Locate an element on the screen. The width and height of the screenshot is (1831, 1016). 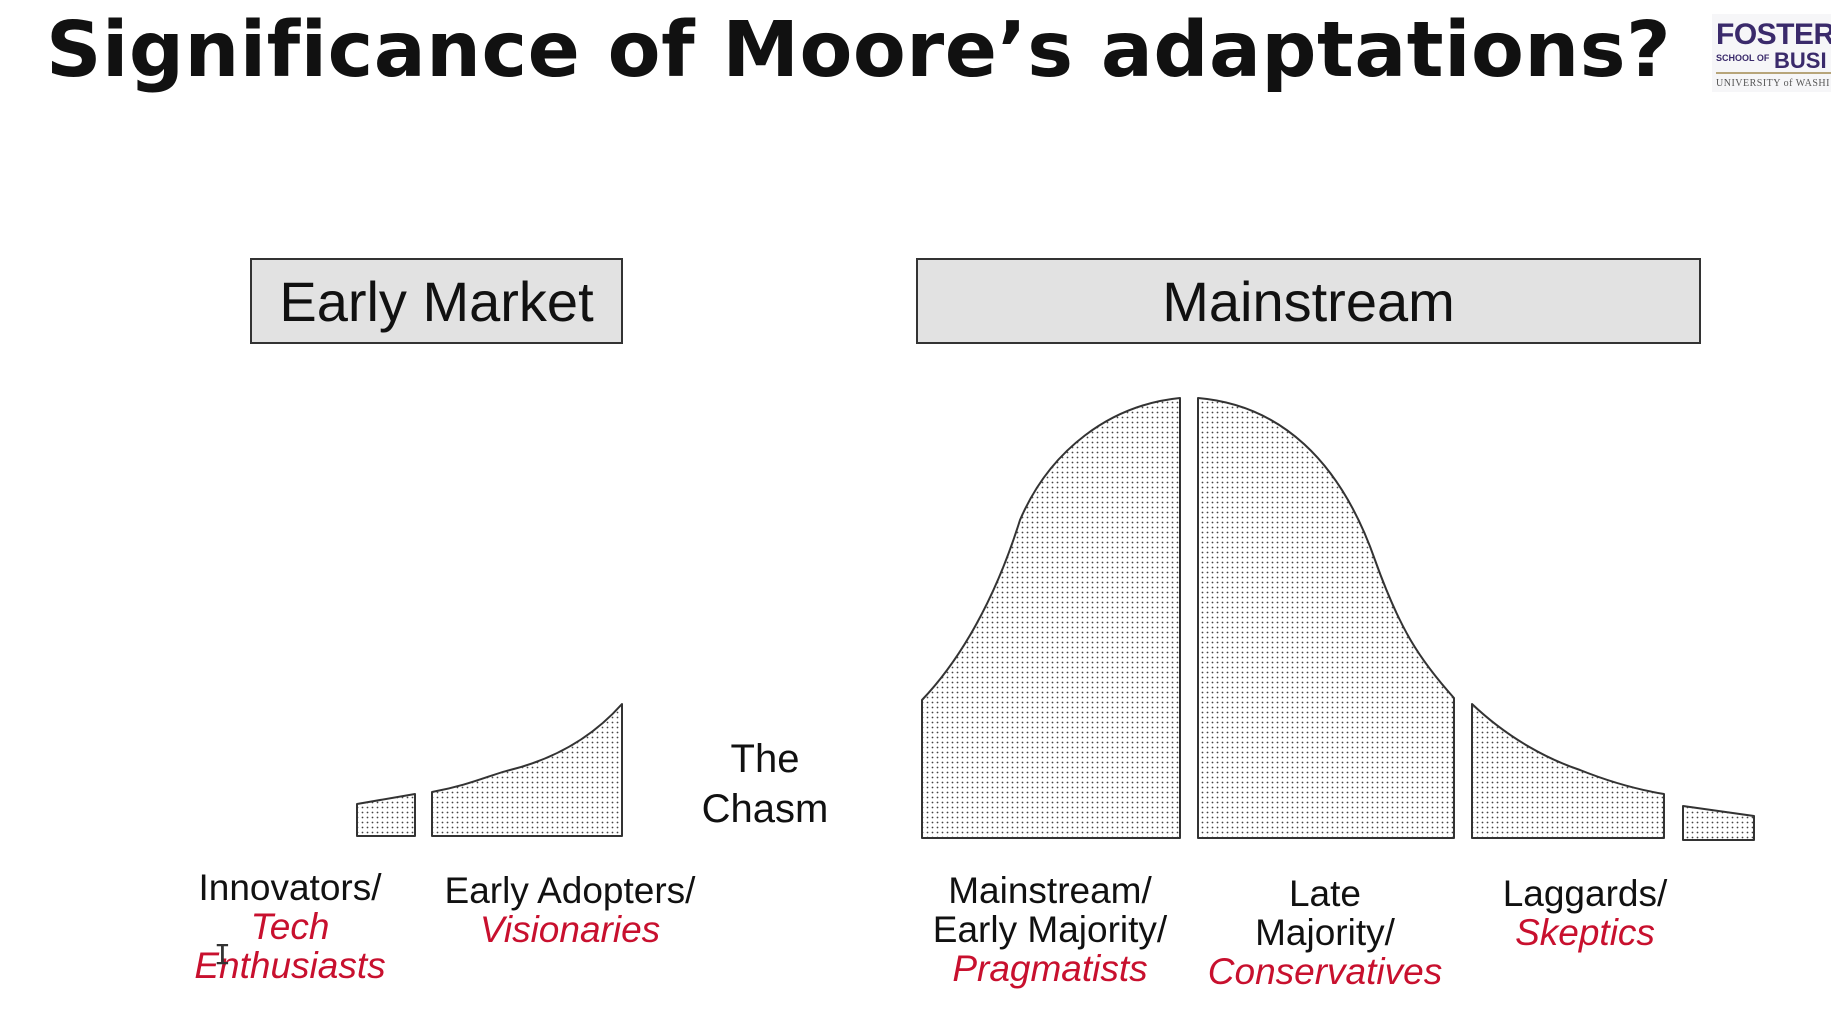
early-adopters-label: Early Adopters/ Visionaries is located at coordinates (570, 910).